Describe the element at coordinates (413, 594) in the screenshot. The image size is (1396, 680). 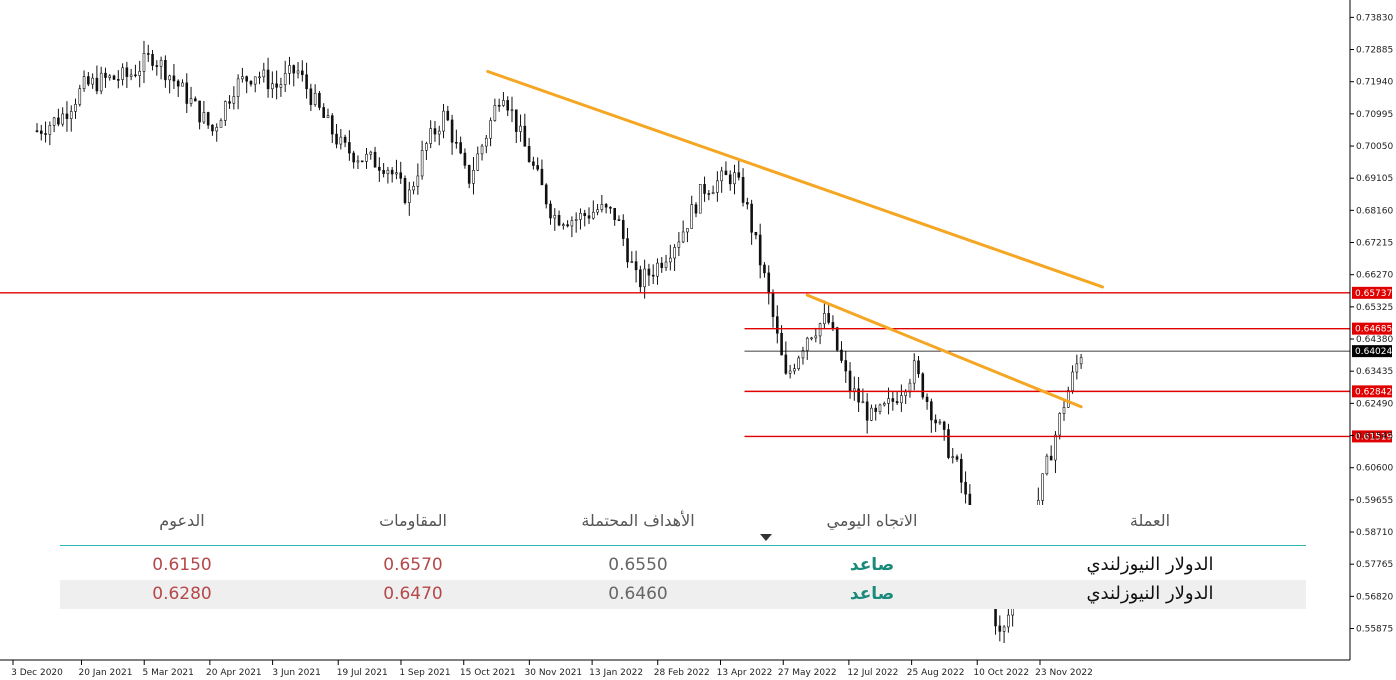
I see `row-resistance: 0.6470` at that location.